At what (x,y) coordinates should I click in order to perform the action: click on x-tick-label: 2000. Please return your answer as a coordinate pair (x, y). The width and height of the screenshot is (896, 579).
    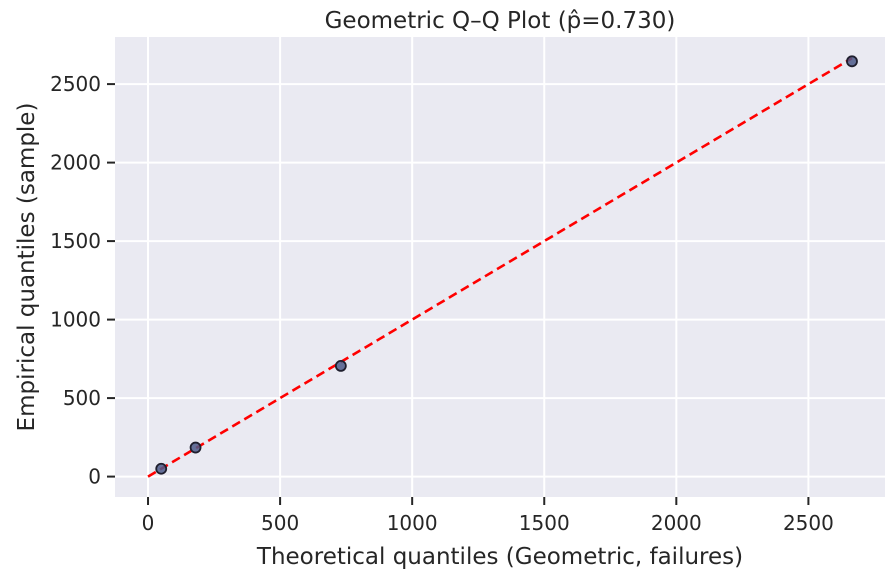
    Looking at the image, I should click on (676, 523).